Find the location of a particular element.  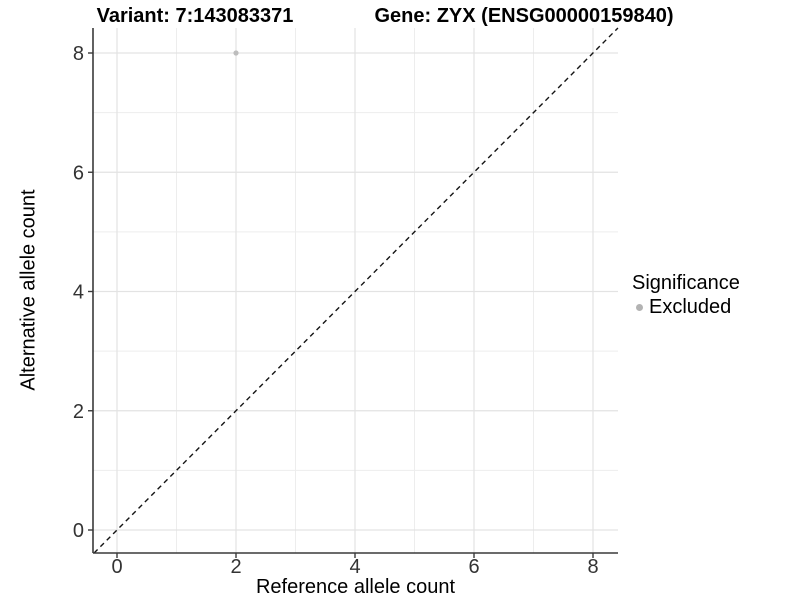

x-axis-title: Reference allele count is located at coordinates (355, 587).